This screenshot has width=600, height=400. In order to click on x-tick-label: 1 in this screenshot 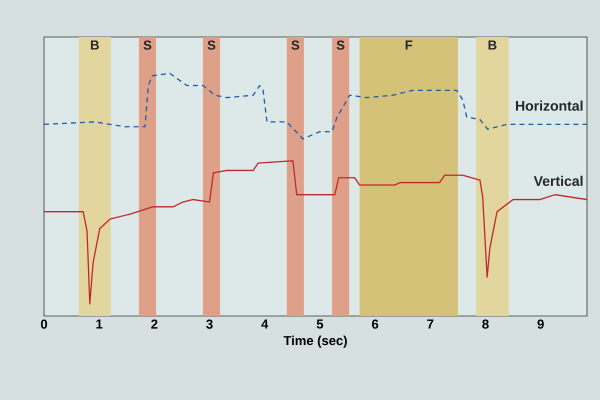, I will do `click(99, 324)`.